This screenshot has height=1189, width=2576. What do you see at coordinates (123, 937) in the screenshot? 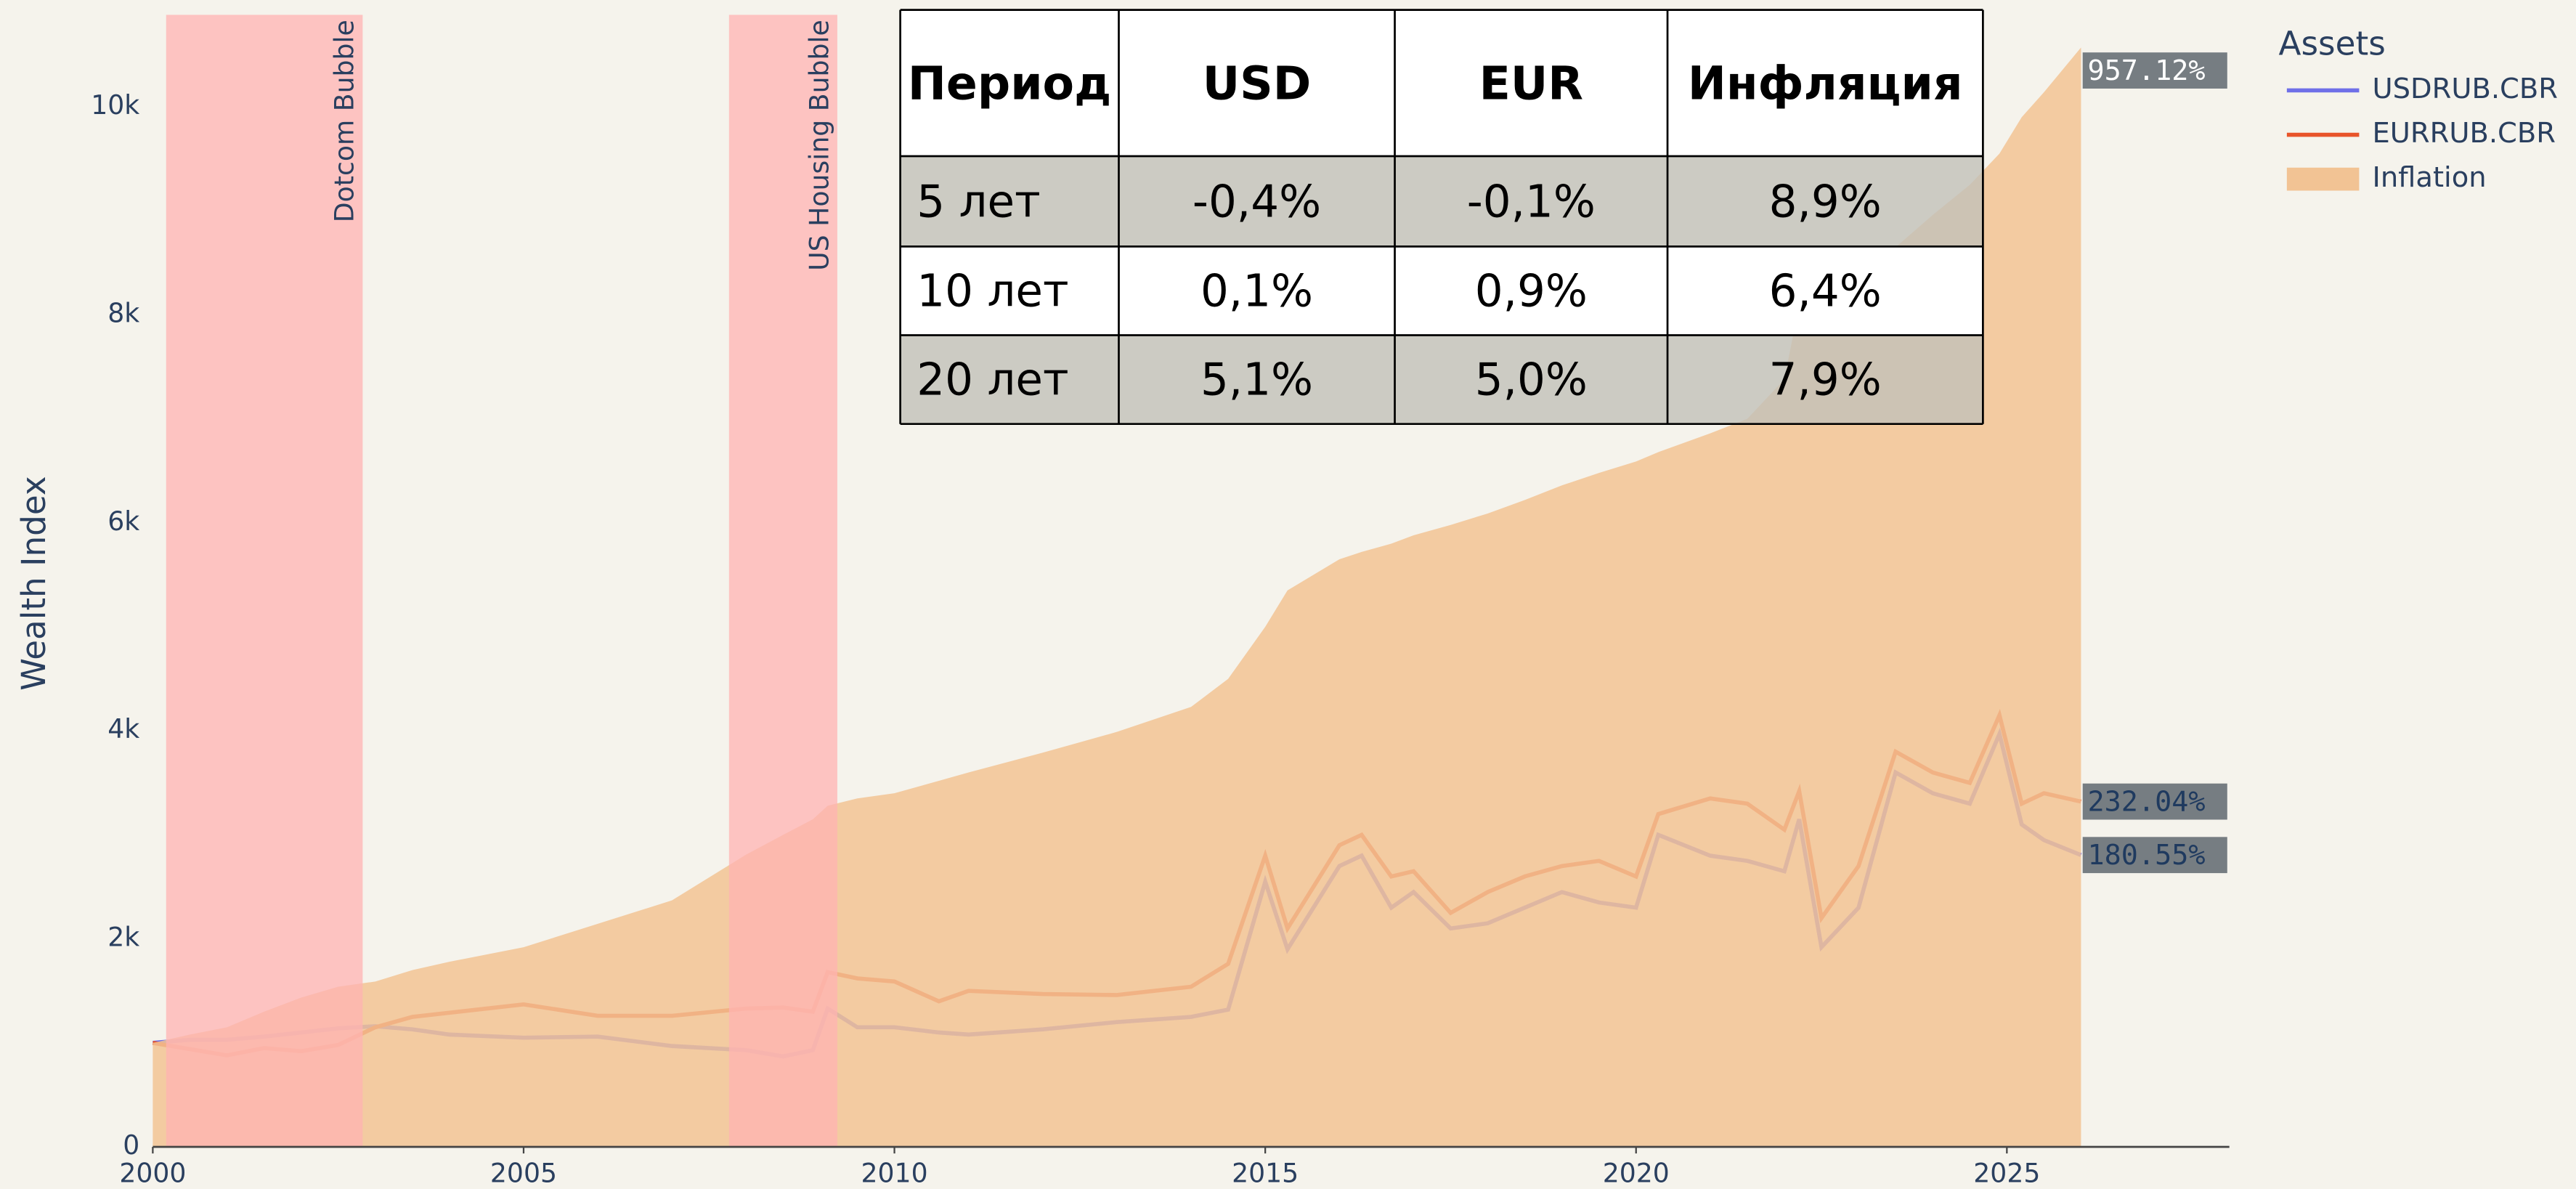
I see `y-tick-label: 2k` at bounding box center [123, 937].